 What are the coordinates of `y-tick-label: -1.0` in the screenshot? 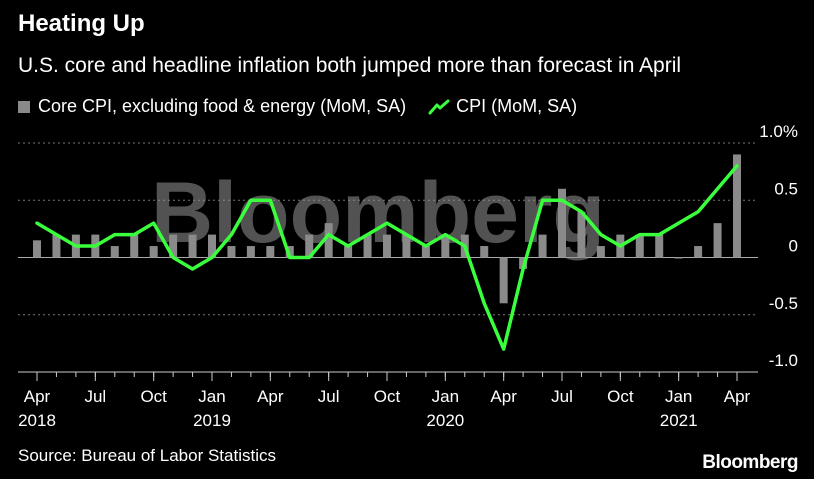 It's located at (783, 360).